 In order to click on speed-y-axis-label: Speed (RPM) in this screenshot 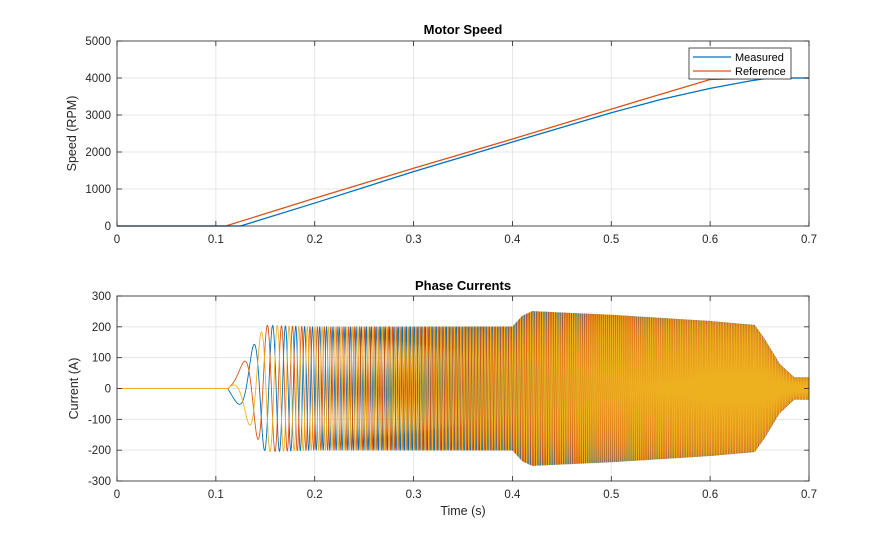, I will do `click(72, 134)`.